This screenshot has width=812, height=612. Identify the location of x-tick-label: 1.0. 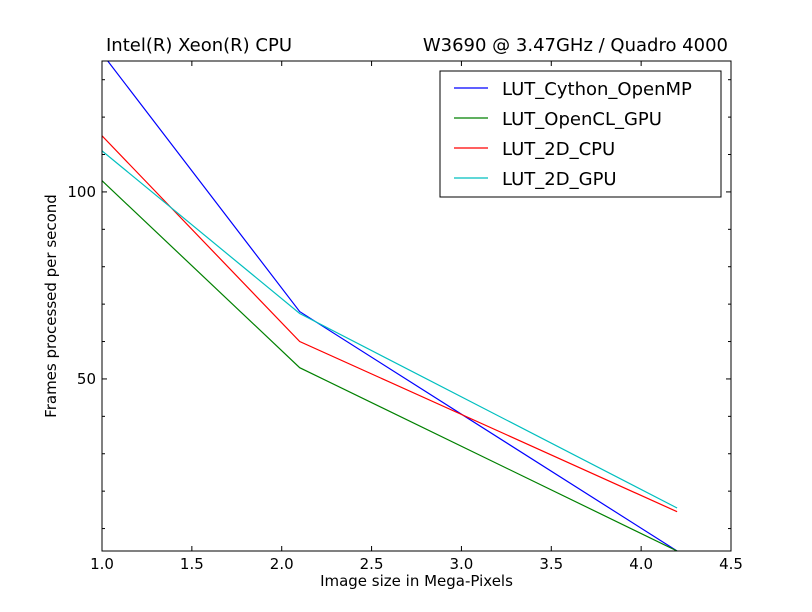
(102, 564).